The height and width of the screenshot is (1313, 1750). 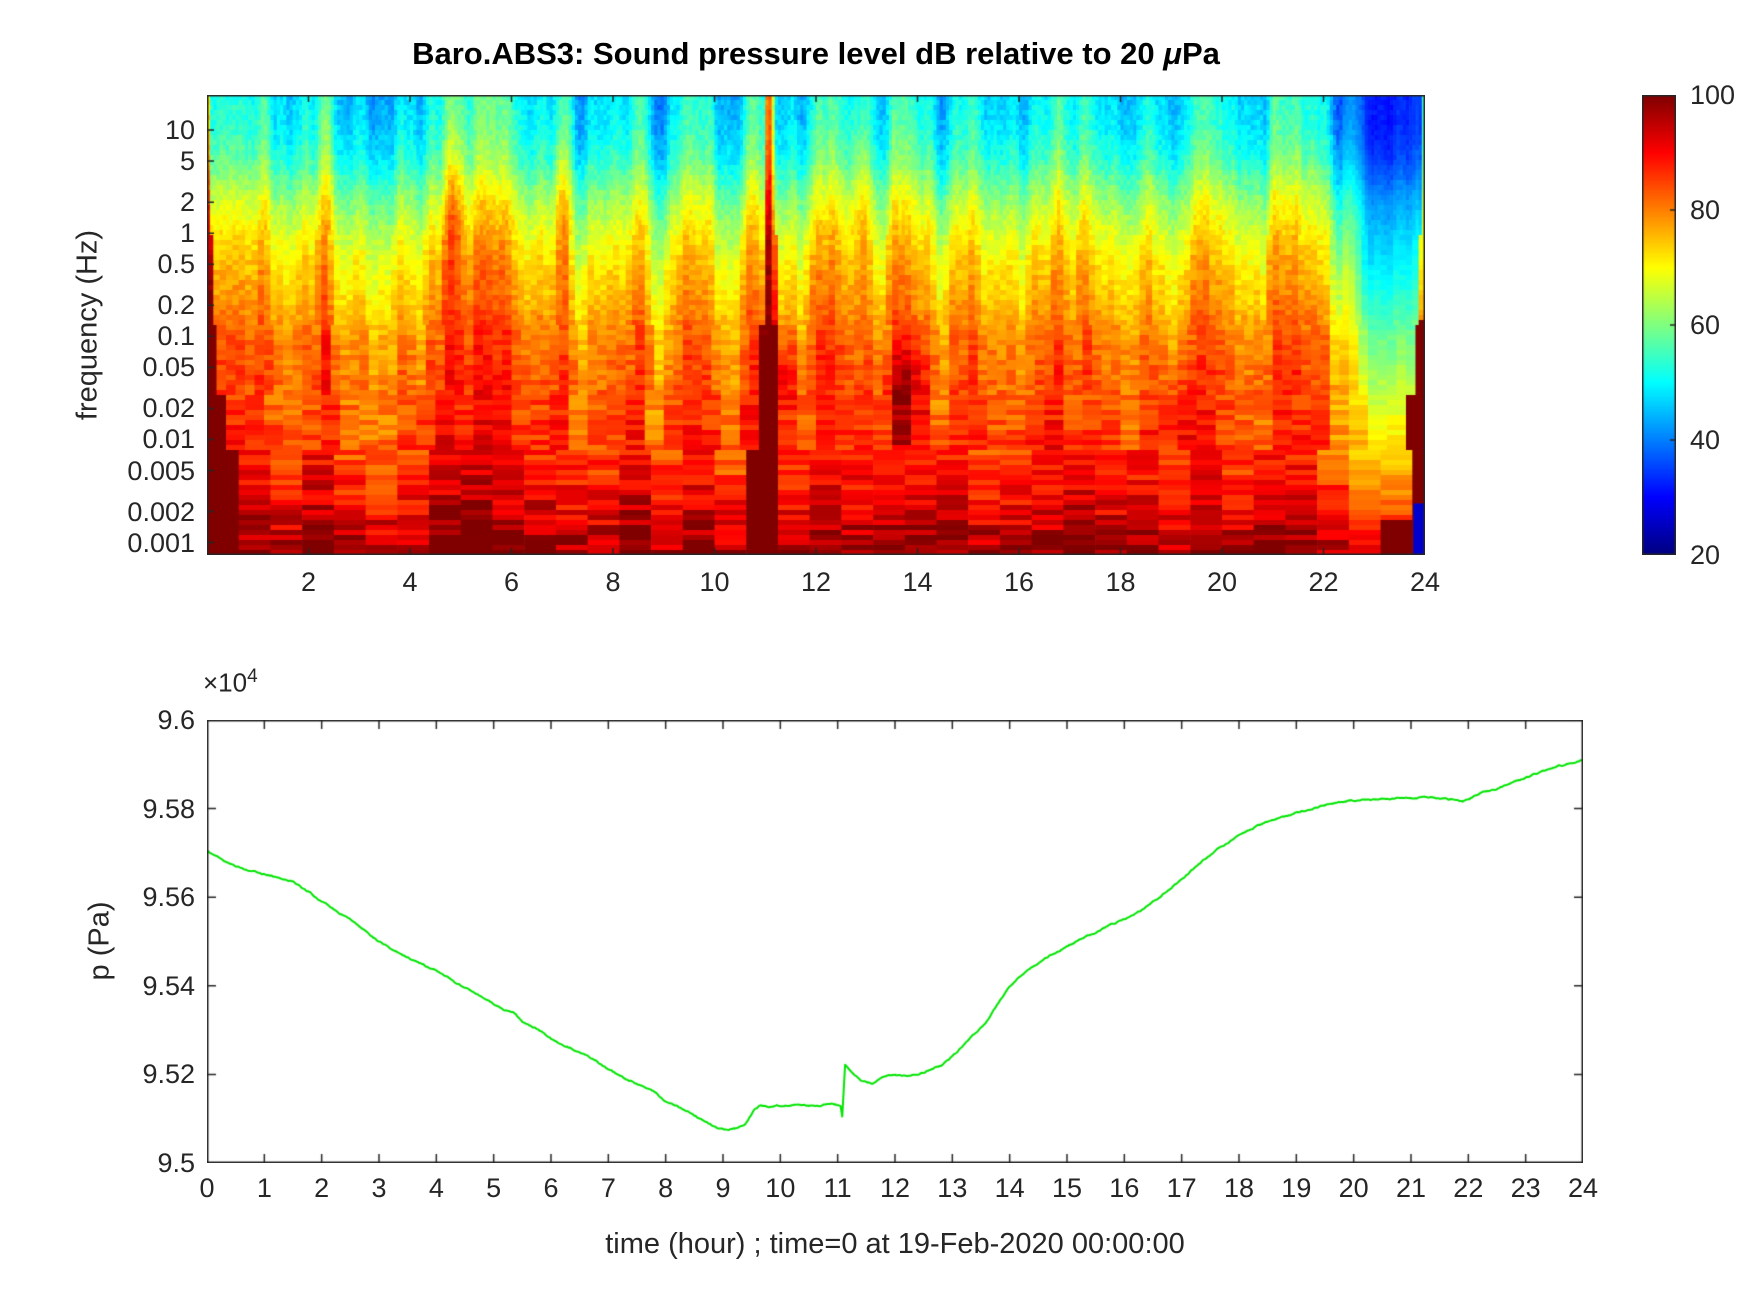 I want to click on pressure-ytick: 9.54, so click(x=168, y=985).